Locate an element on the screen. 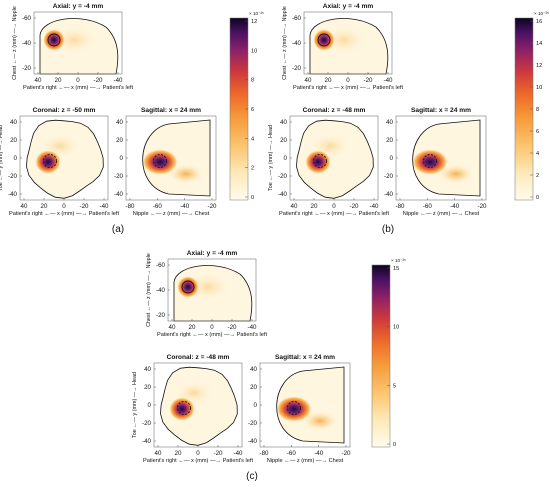 The height and width of the screenshot is (494, 550). sagittal-xtick-label: -60 is located at coordinates (158, 206).